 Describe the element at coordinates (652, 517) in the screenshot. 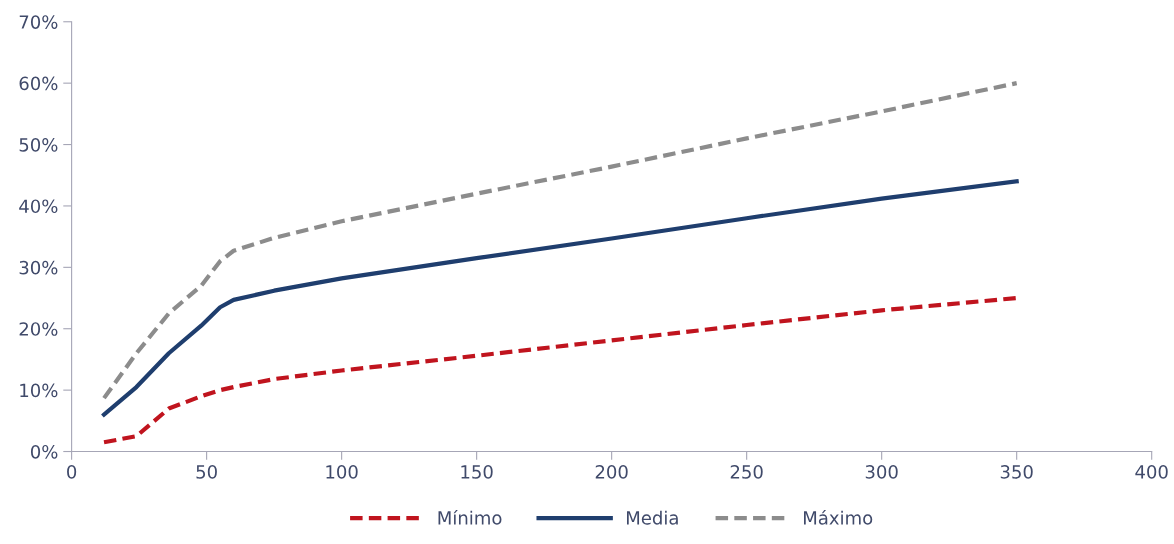

I see `legend-label: Media` at that location.